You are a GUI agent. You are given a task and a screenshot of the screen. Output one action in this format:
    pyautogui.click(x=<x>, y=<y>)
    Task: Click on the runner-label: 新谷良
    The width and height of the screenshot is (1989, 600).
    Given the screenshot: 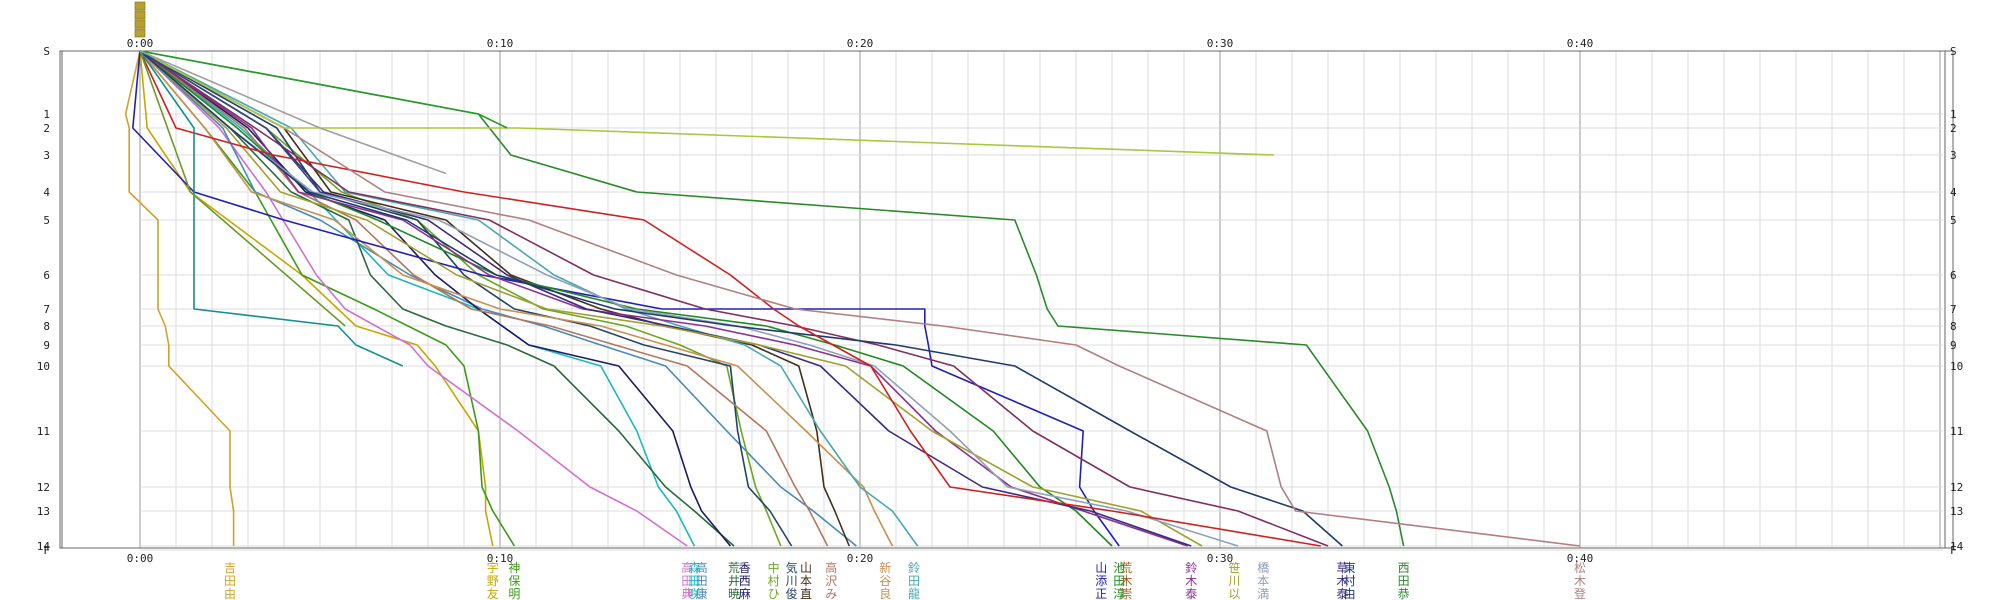 What is the action you would take?
    pyautogui.click(x=885, y=580)
    